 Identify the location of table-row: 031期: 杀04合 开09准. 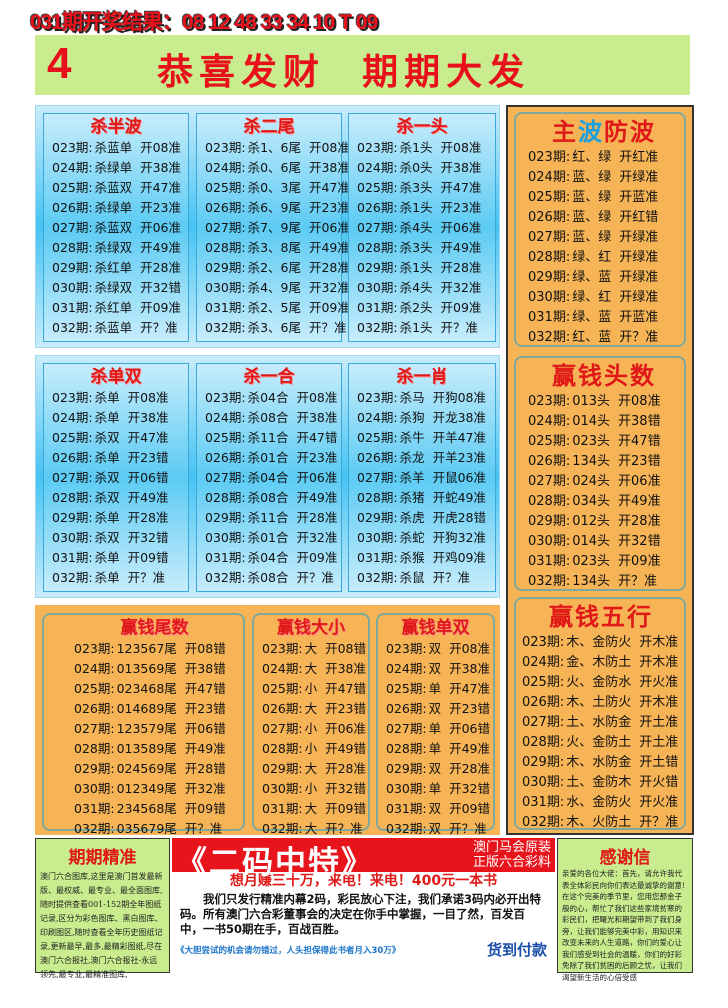
(269, 558).